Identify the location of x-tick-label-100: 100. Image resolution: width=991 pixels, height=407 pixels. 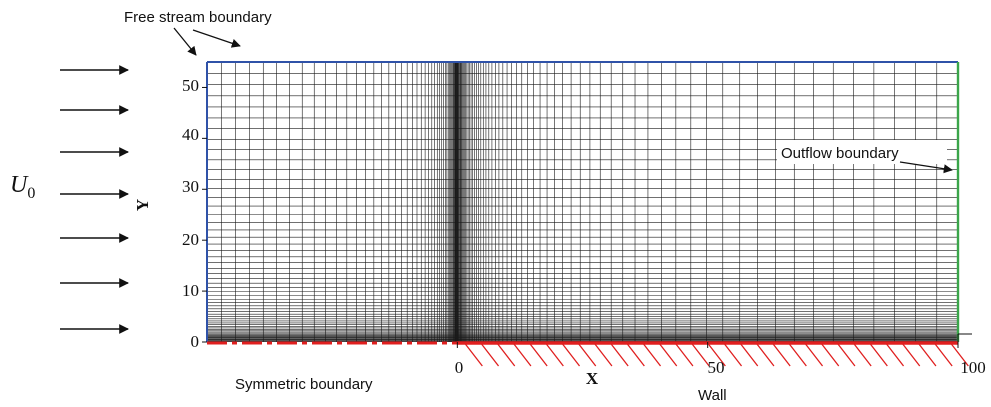
(973, 367).